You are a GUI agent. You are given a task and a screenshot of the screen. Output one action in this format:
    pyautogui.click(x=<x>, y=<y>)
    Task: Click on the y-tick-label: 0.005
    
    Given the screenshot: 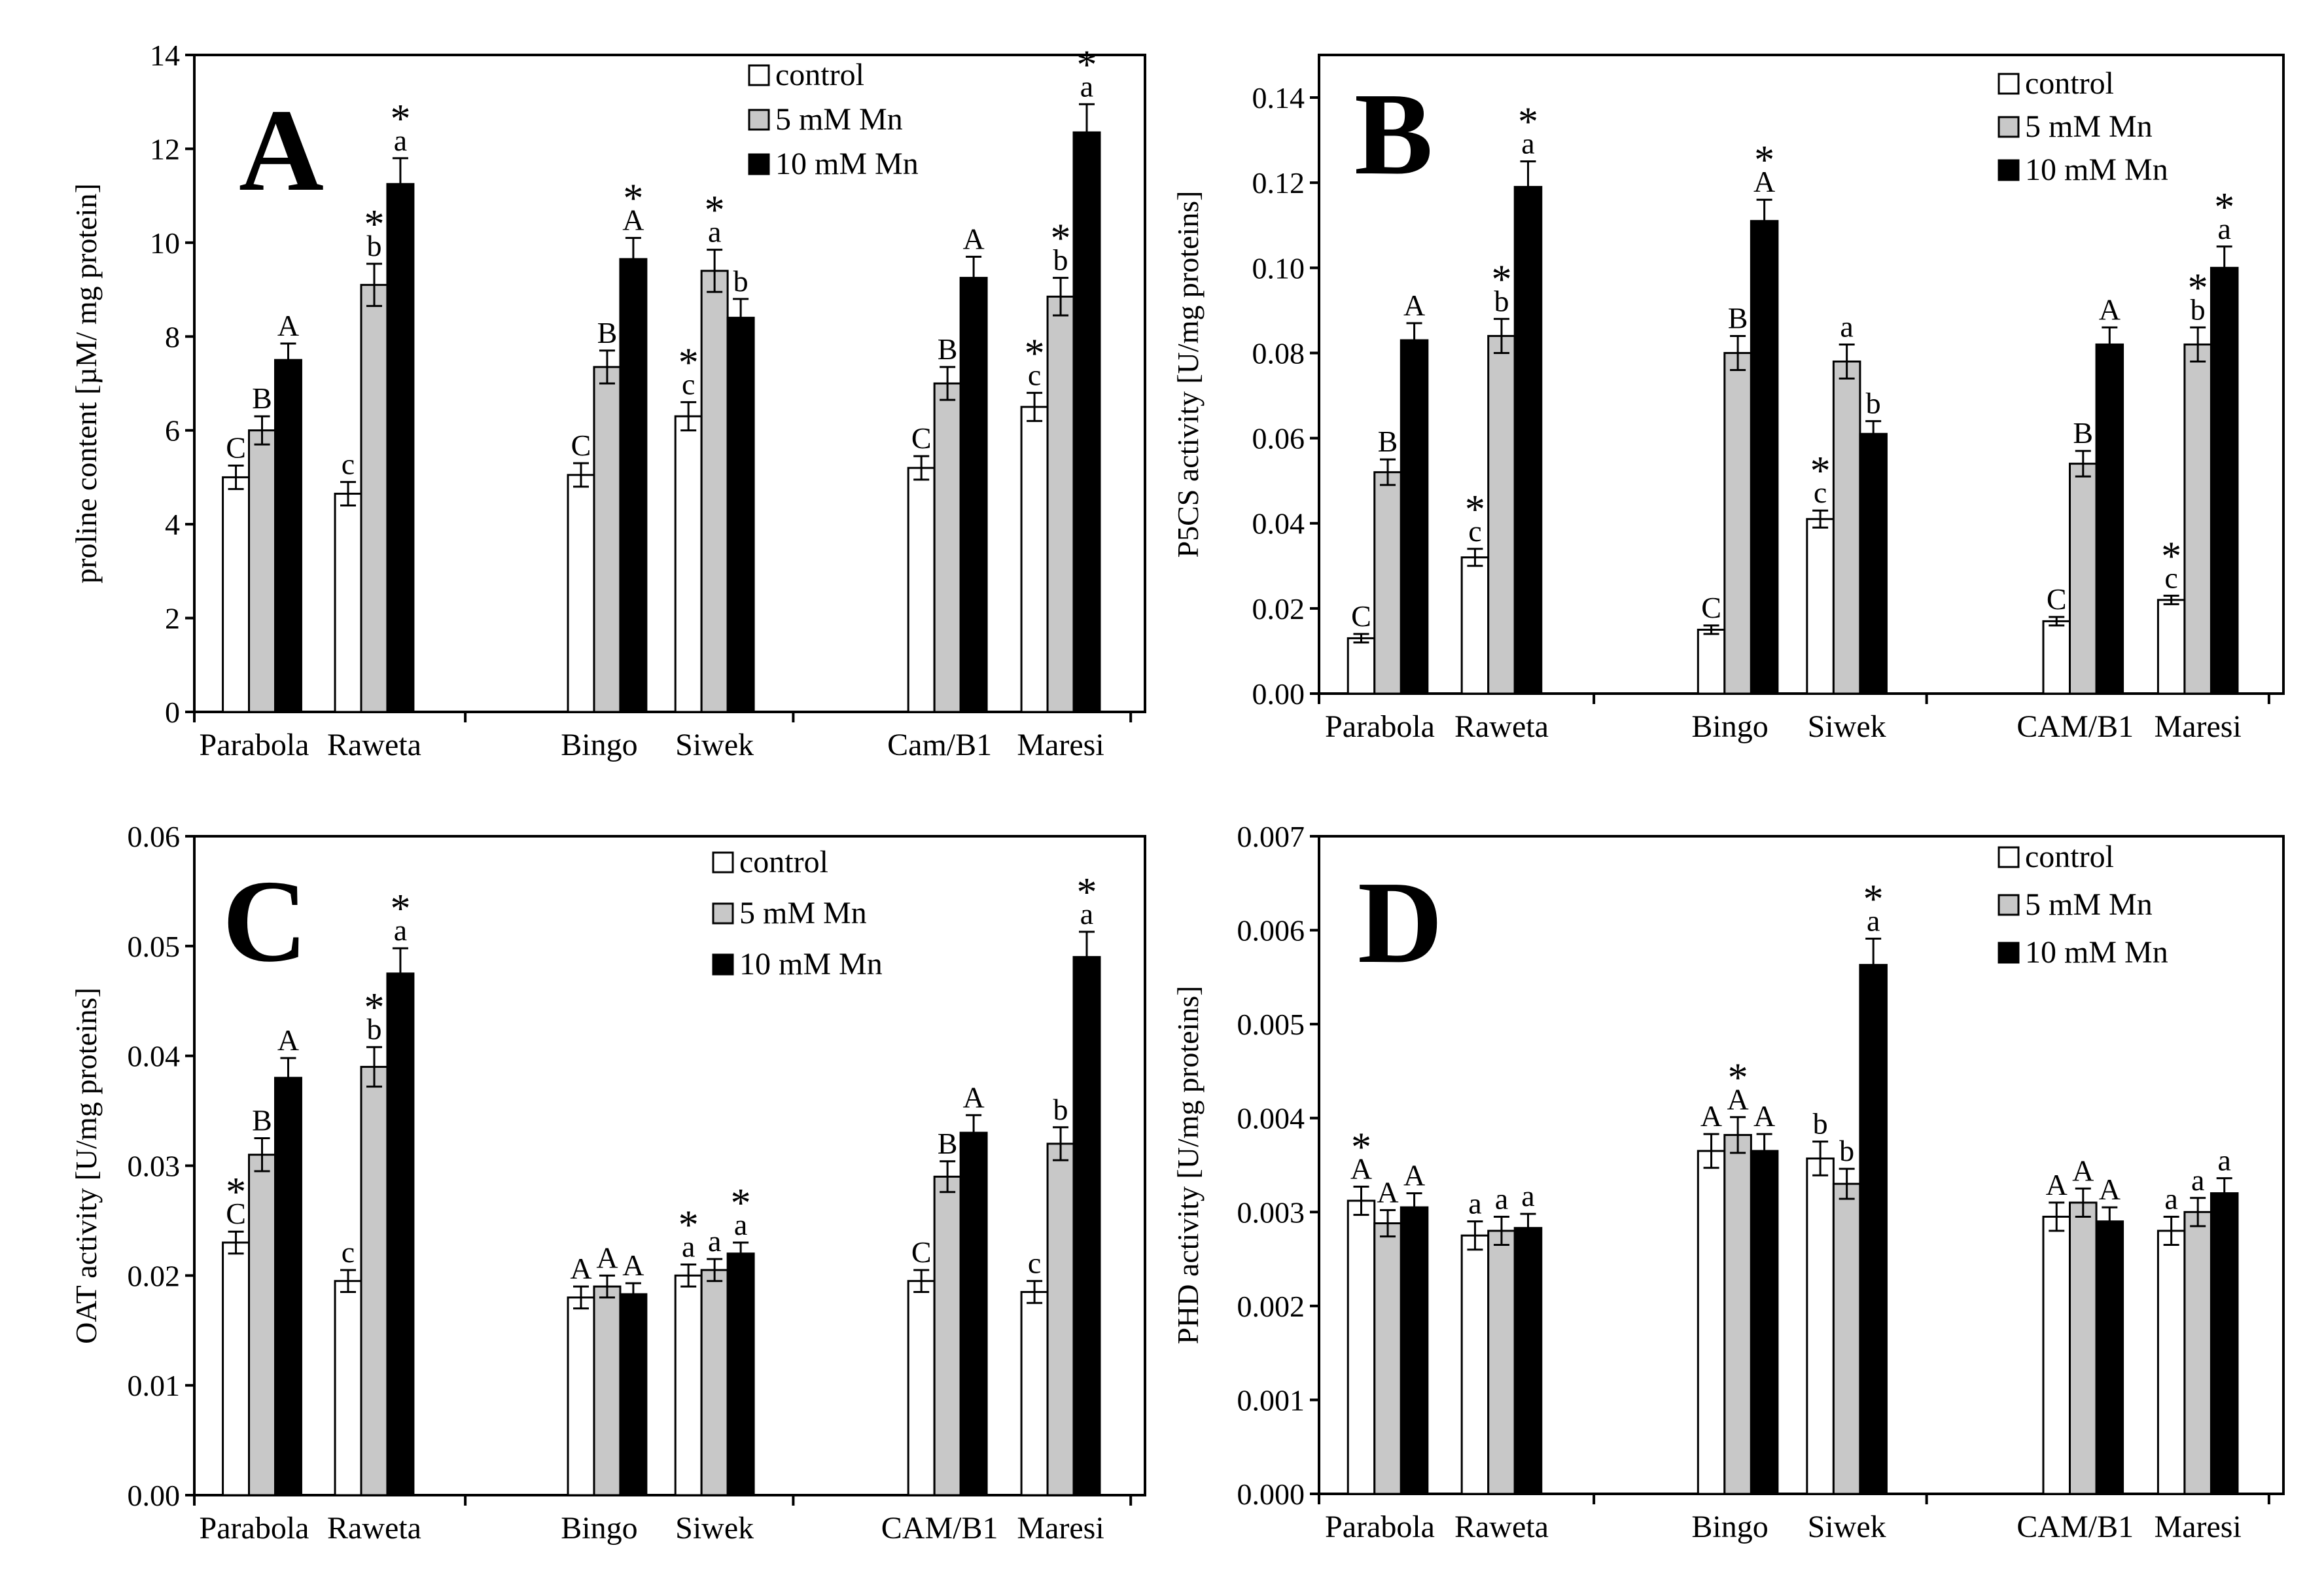 What is the action you would take?
    pyautogui.click(x=1271, y=1024)
    